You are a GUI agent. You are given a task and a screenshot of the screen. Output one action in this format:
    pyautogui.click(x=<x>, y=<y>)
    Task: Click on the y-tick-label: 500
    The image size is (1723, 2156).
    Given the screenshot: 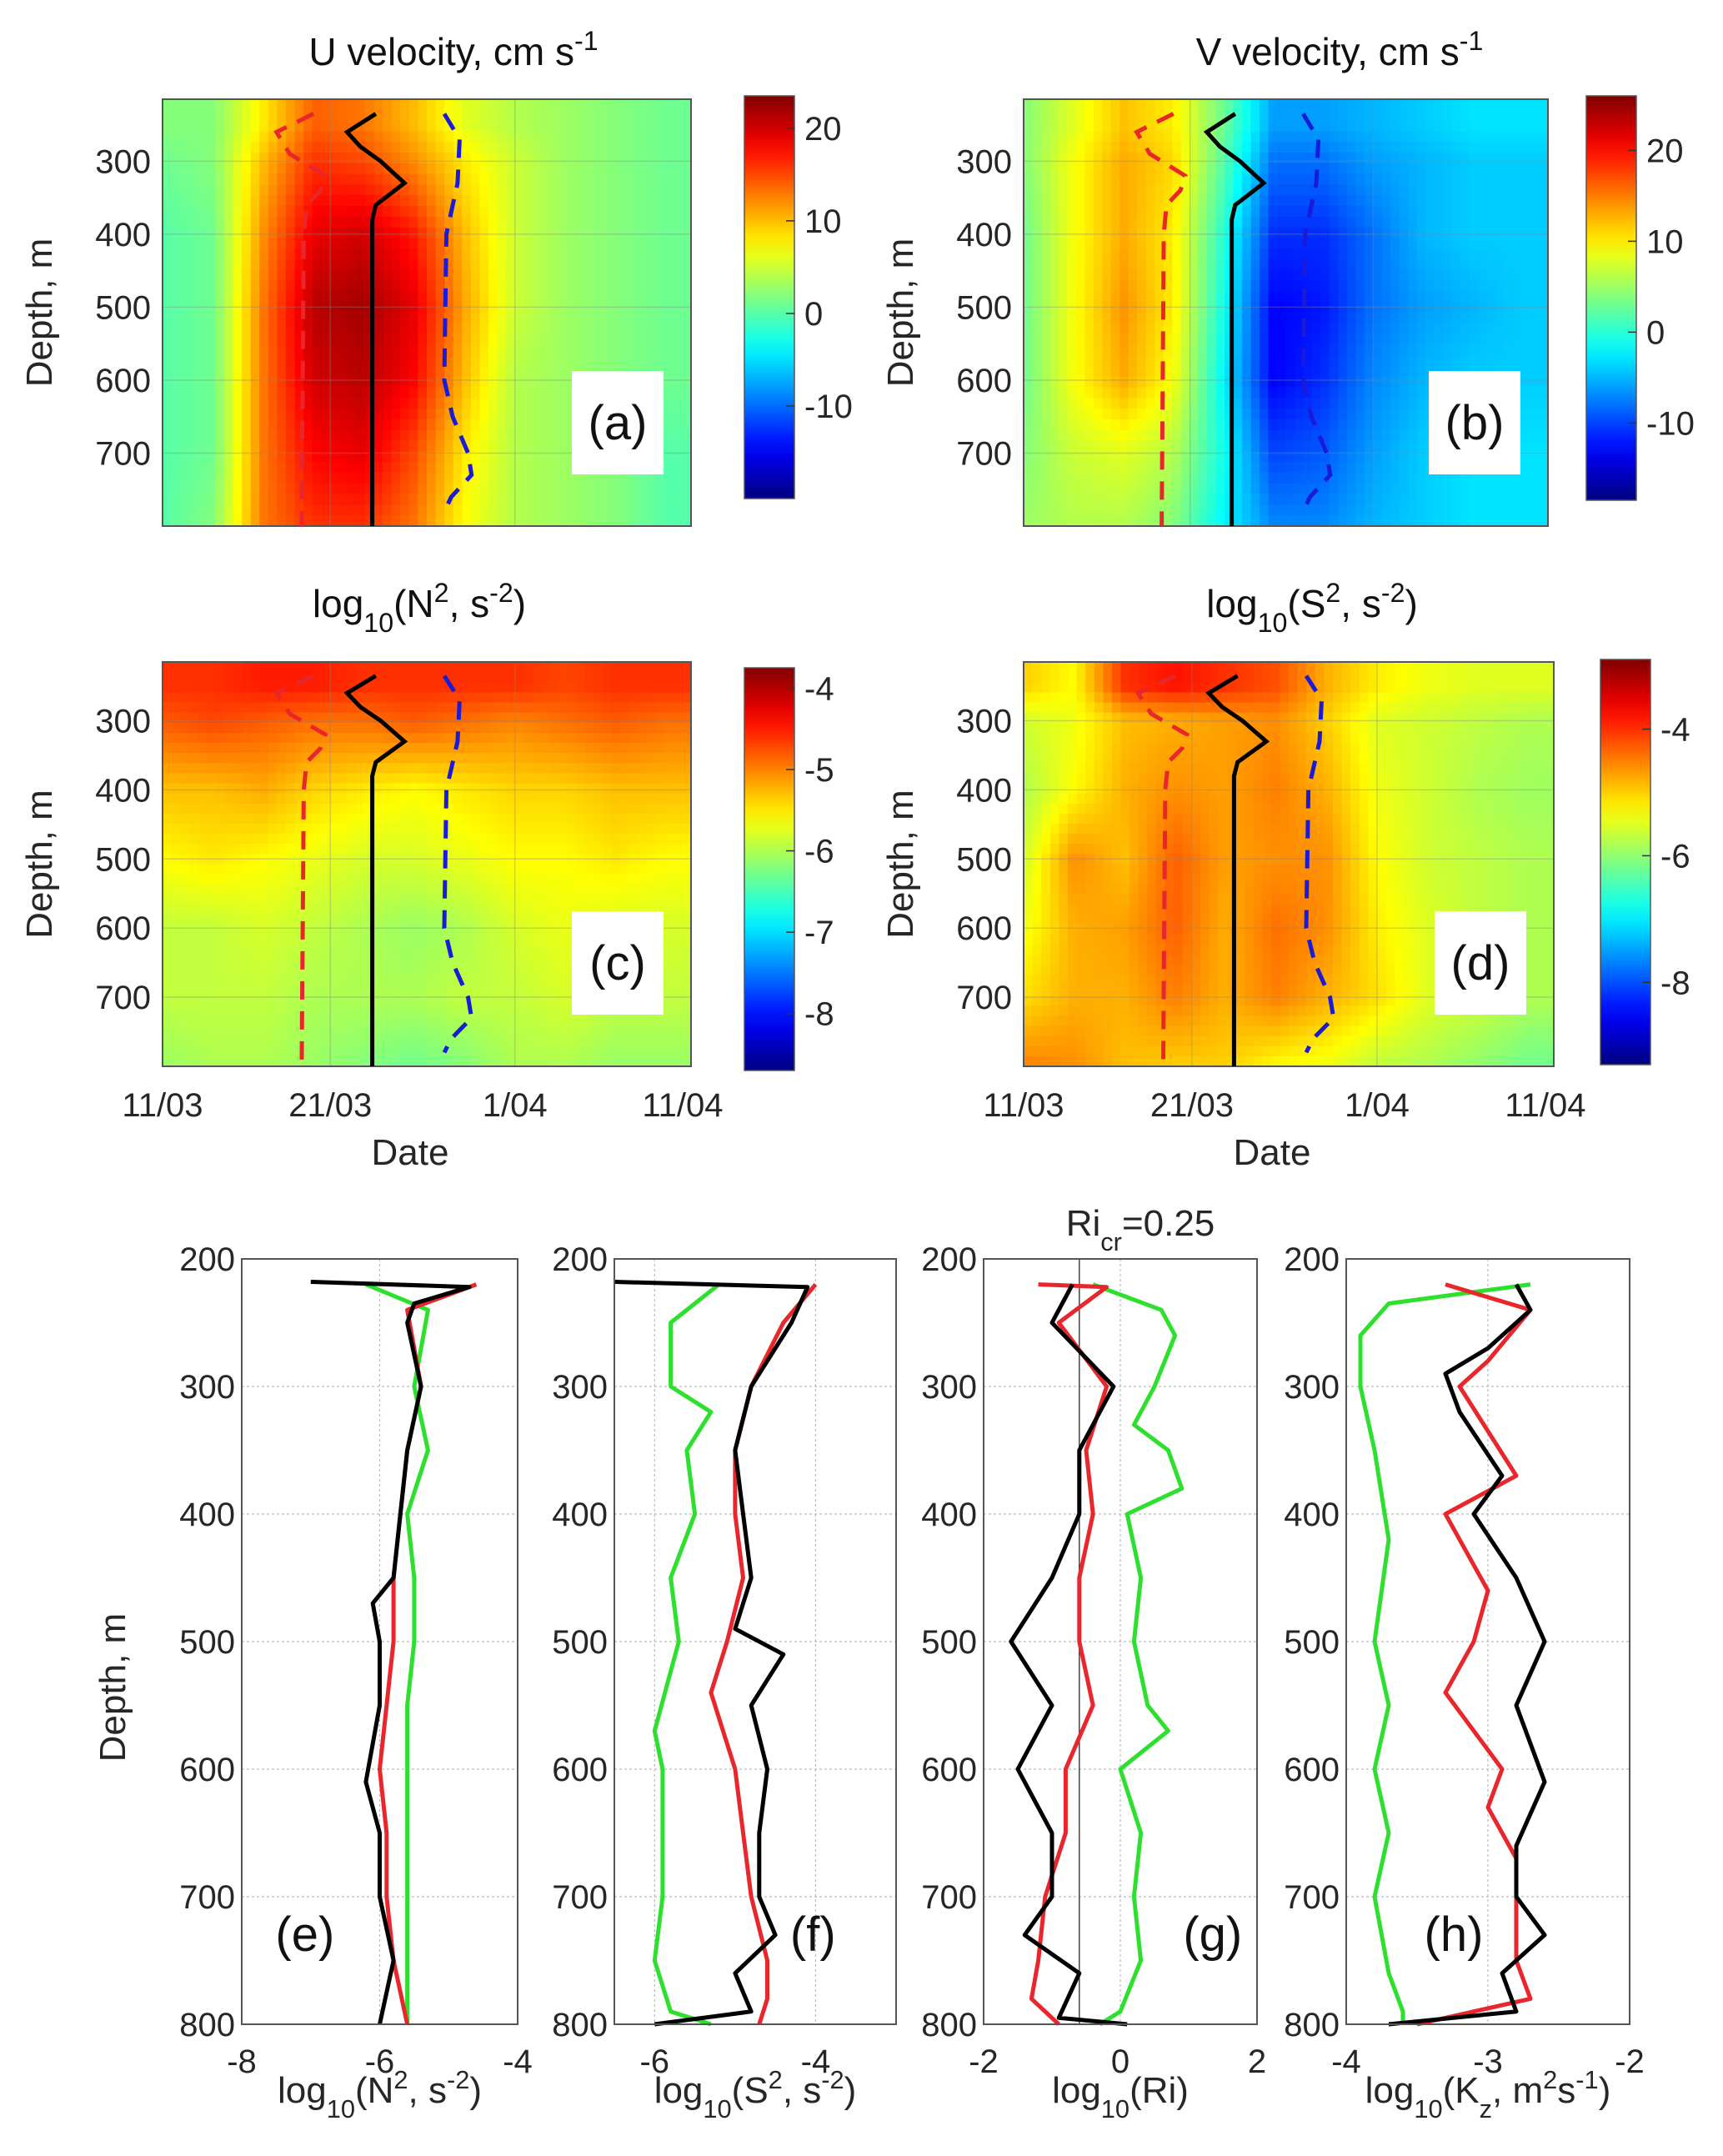 What is the action you would take?
    pyautogui.click(x=123, y=307)
    